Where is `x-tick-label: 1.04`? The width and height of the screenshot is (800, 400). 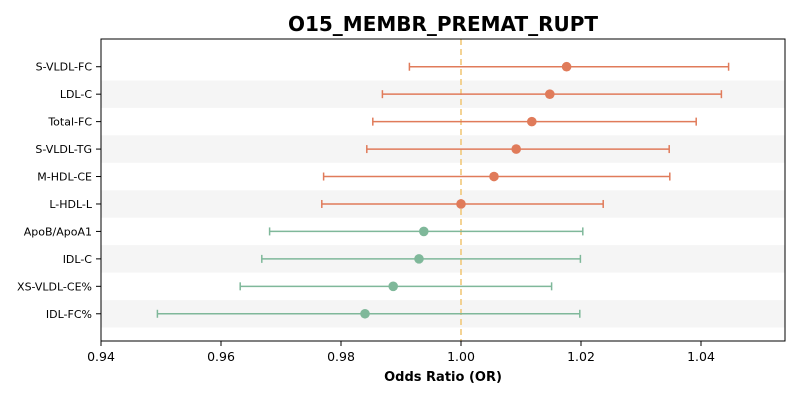 x-tick-label: 1.04 is located at coordinates (701, 356).